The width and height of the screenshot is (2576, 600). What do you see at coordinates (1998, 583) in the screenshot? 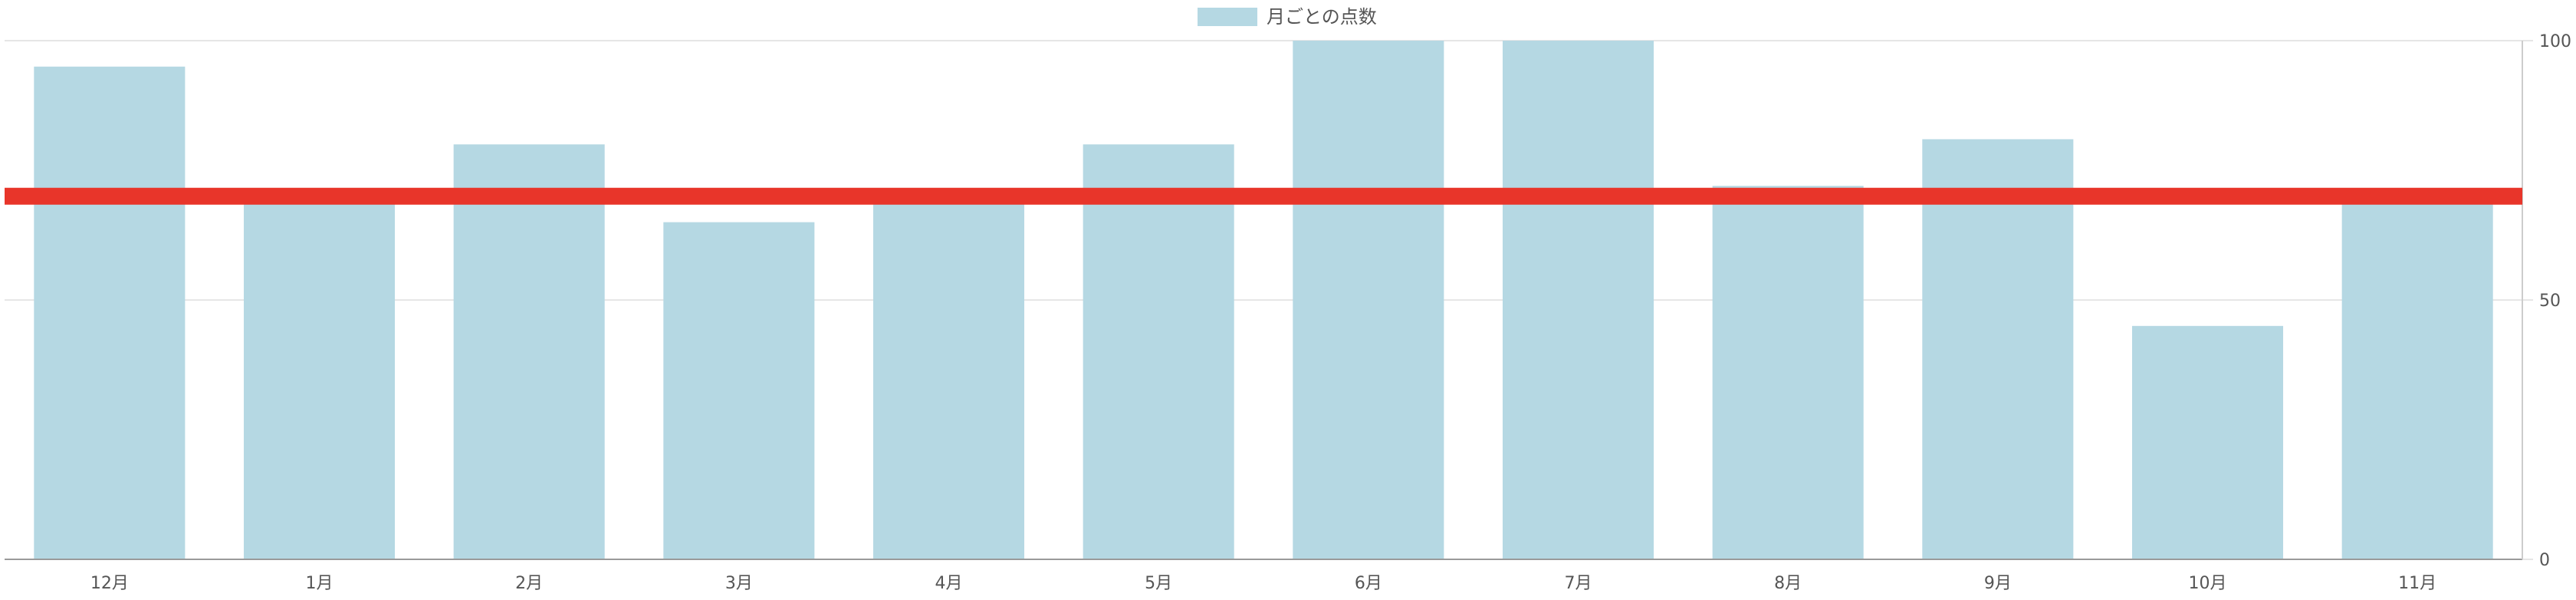
I see `x-tick-label: 9月` at bounding box center [1998, 583].